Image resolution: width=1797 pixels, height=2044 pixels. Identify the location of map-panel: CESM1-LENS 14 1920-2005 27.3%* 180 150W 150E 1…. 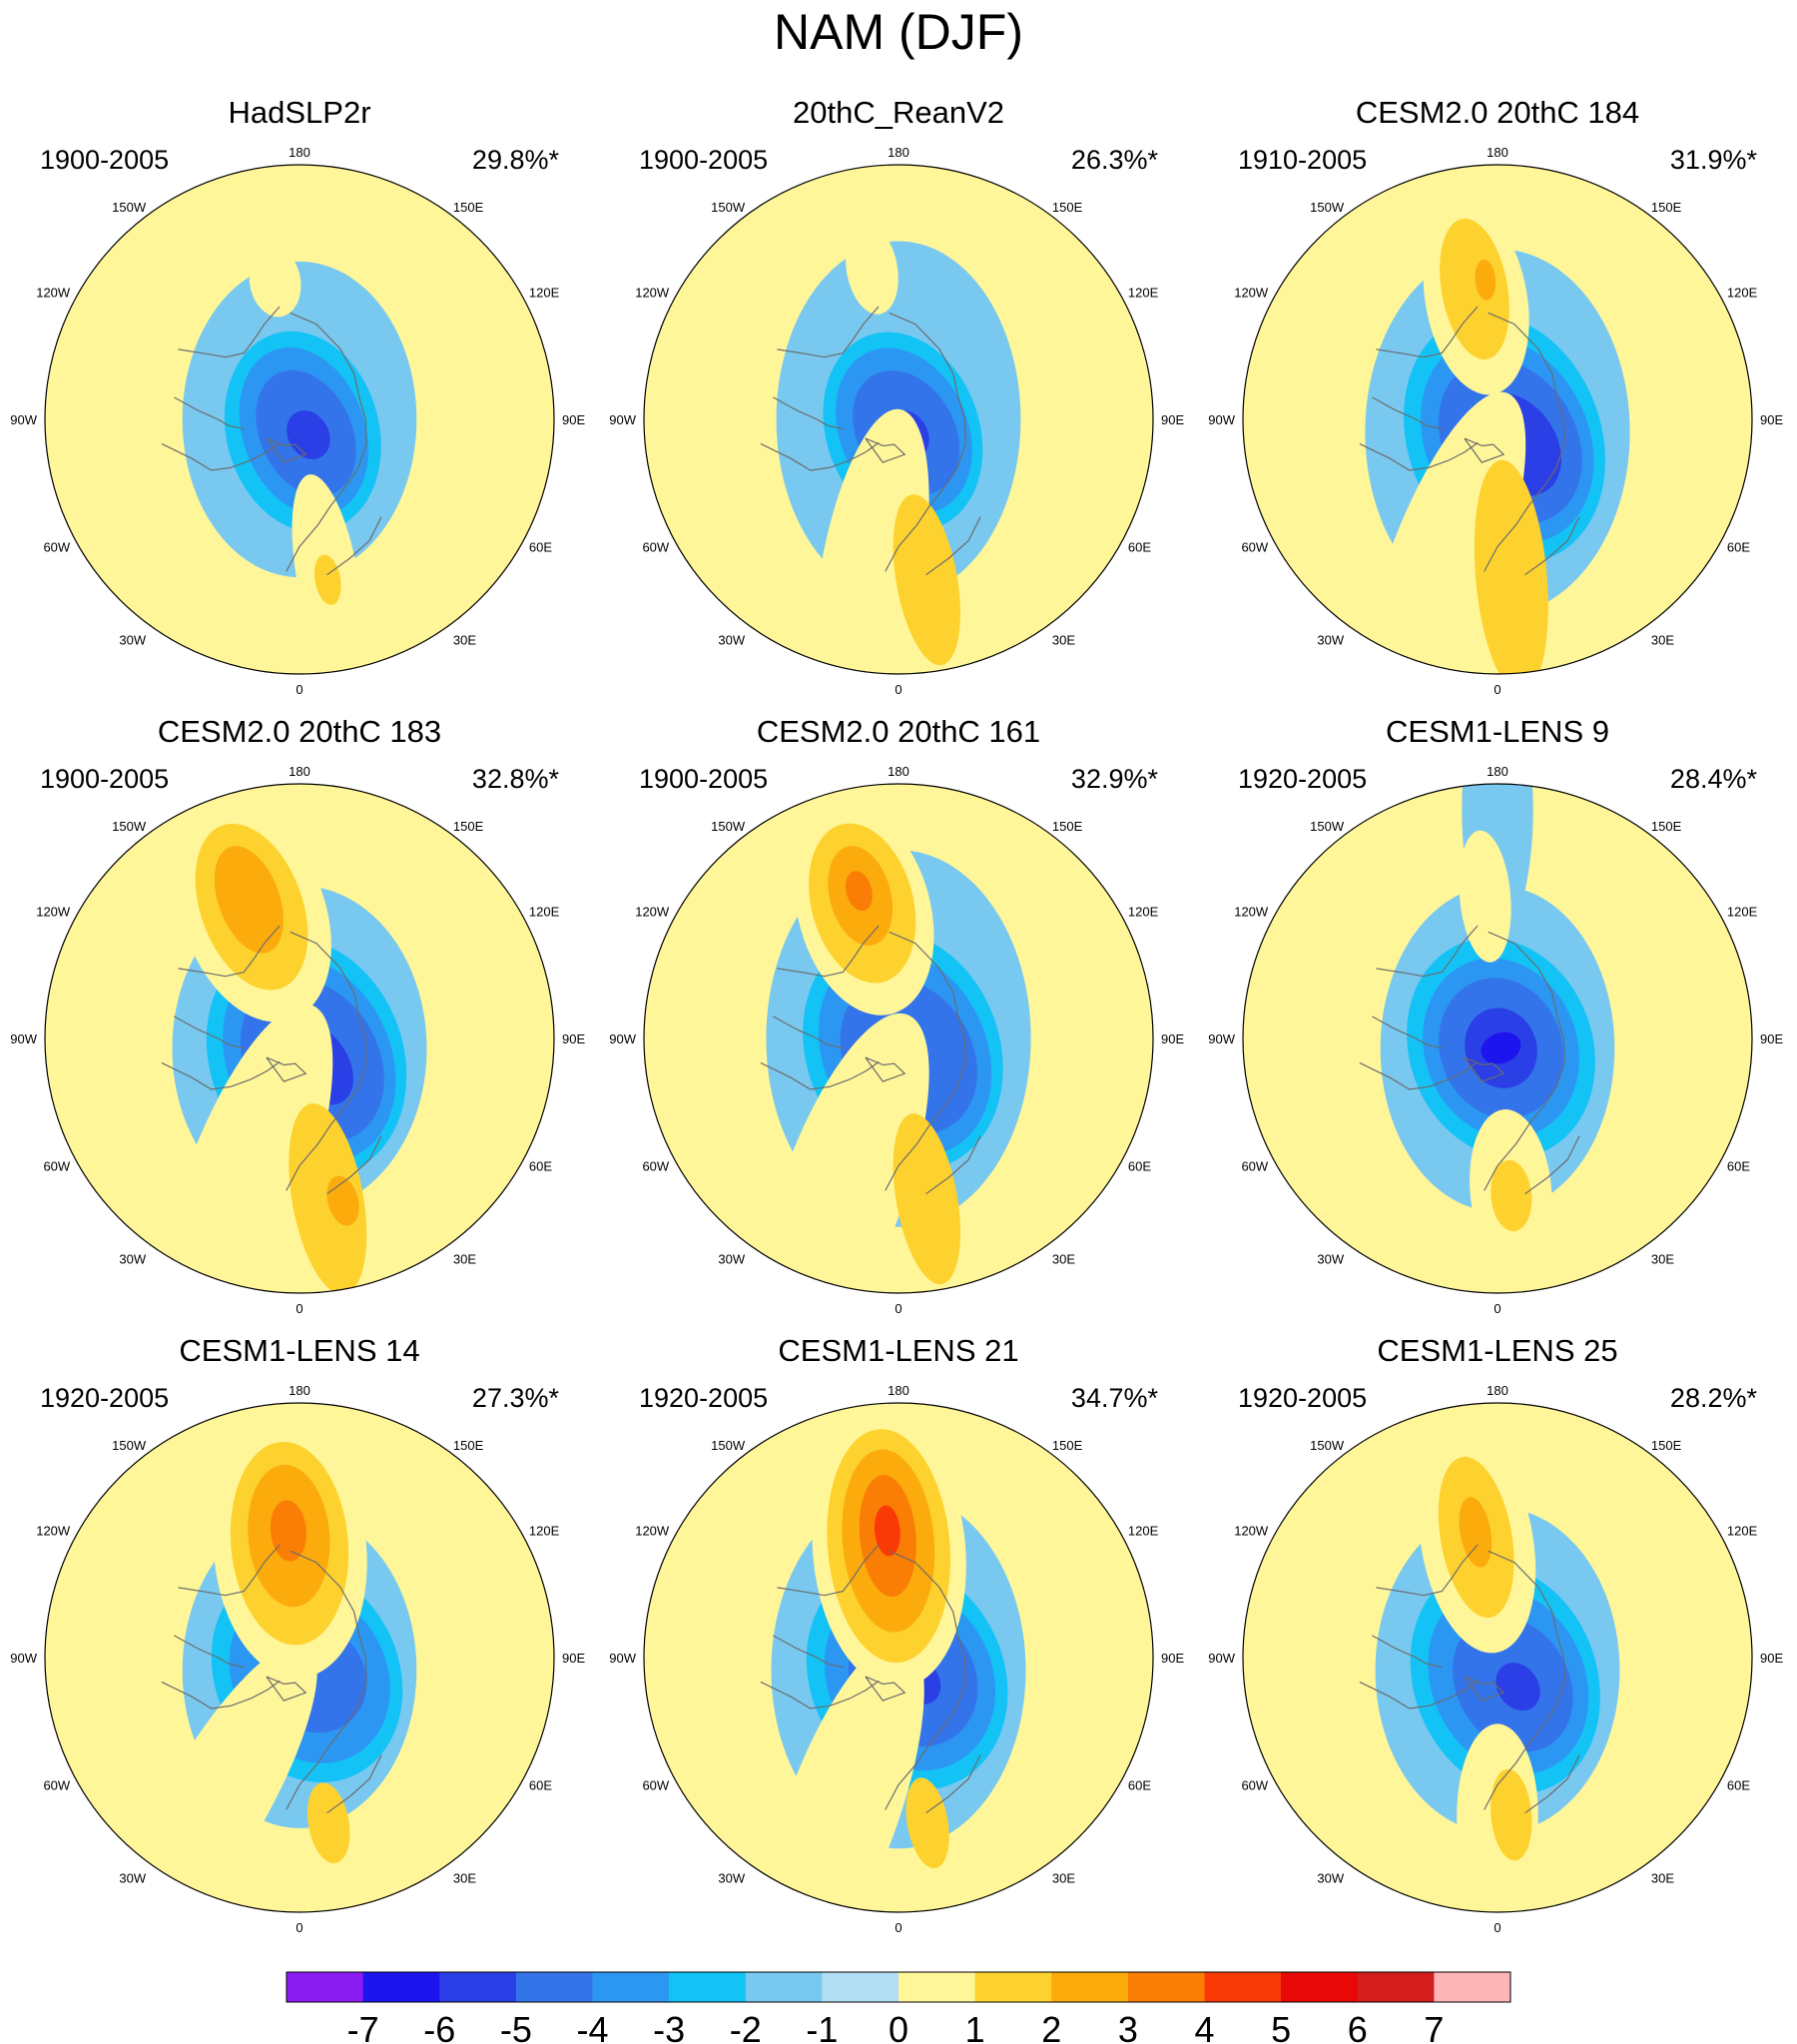
(299, 1642).